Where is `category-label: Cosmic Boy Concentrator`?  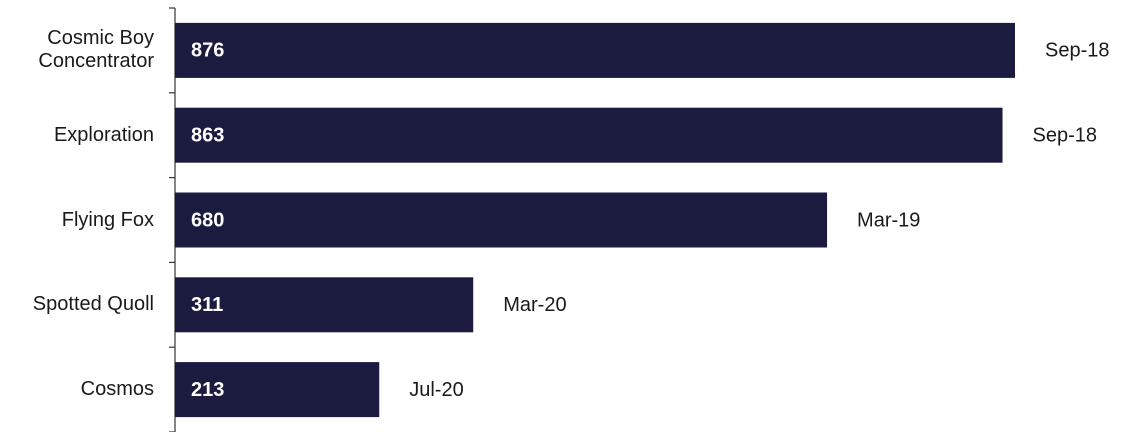 category-label: Cosmic Boy Concentrator is located at coordinates (96, 50).